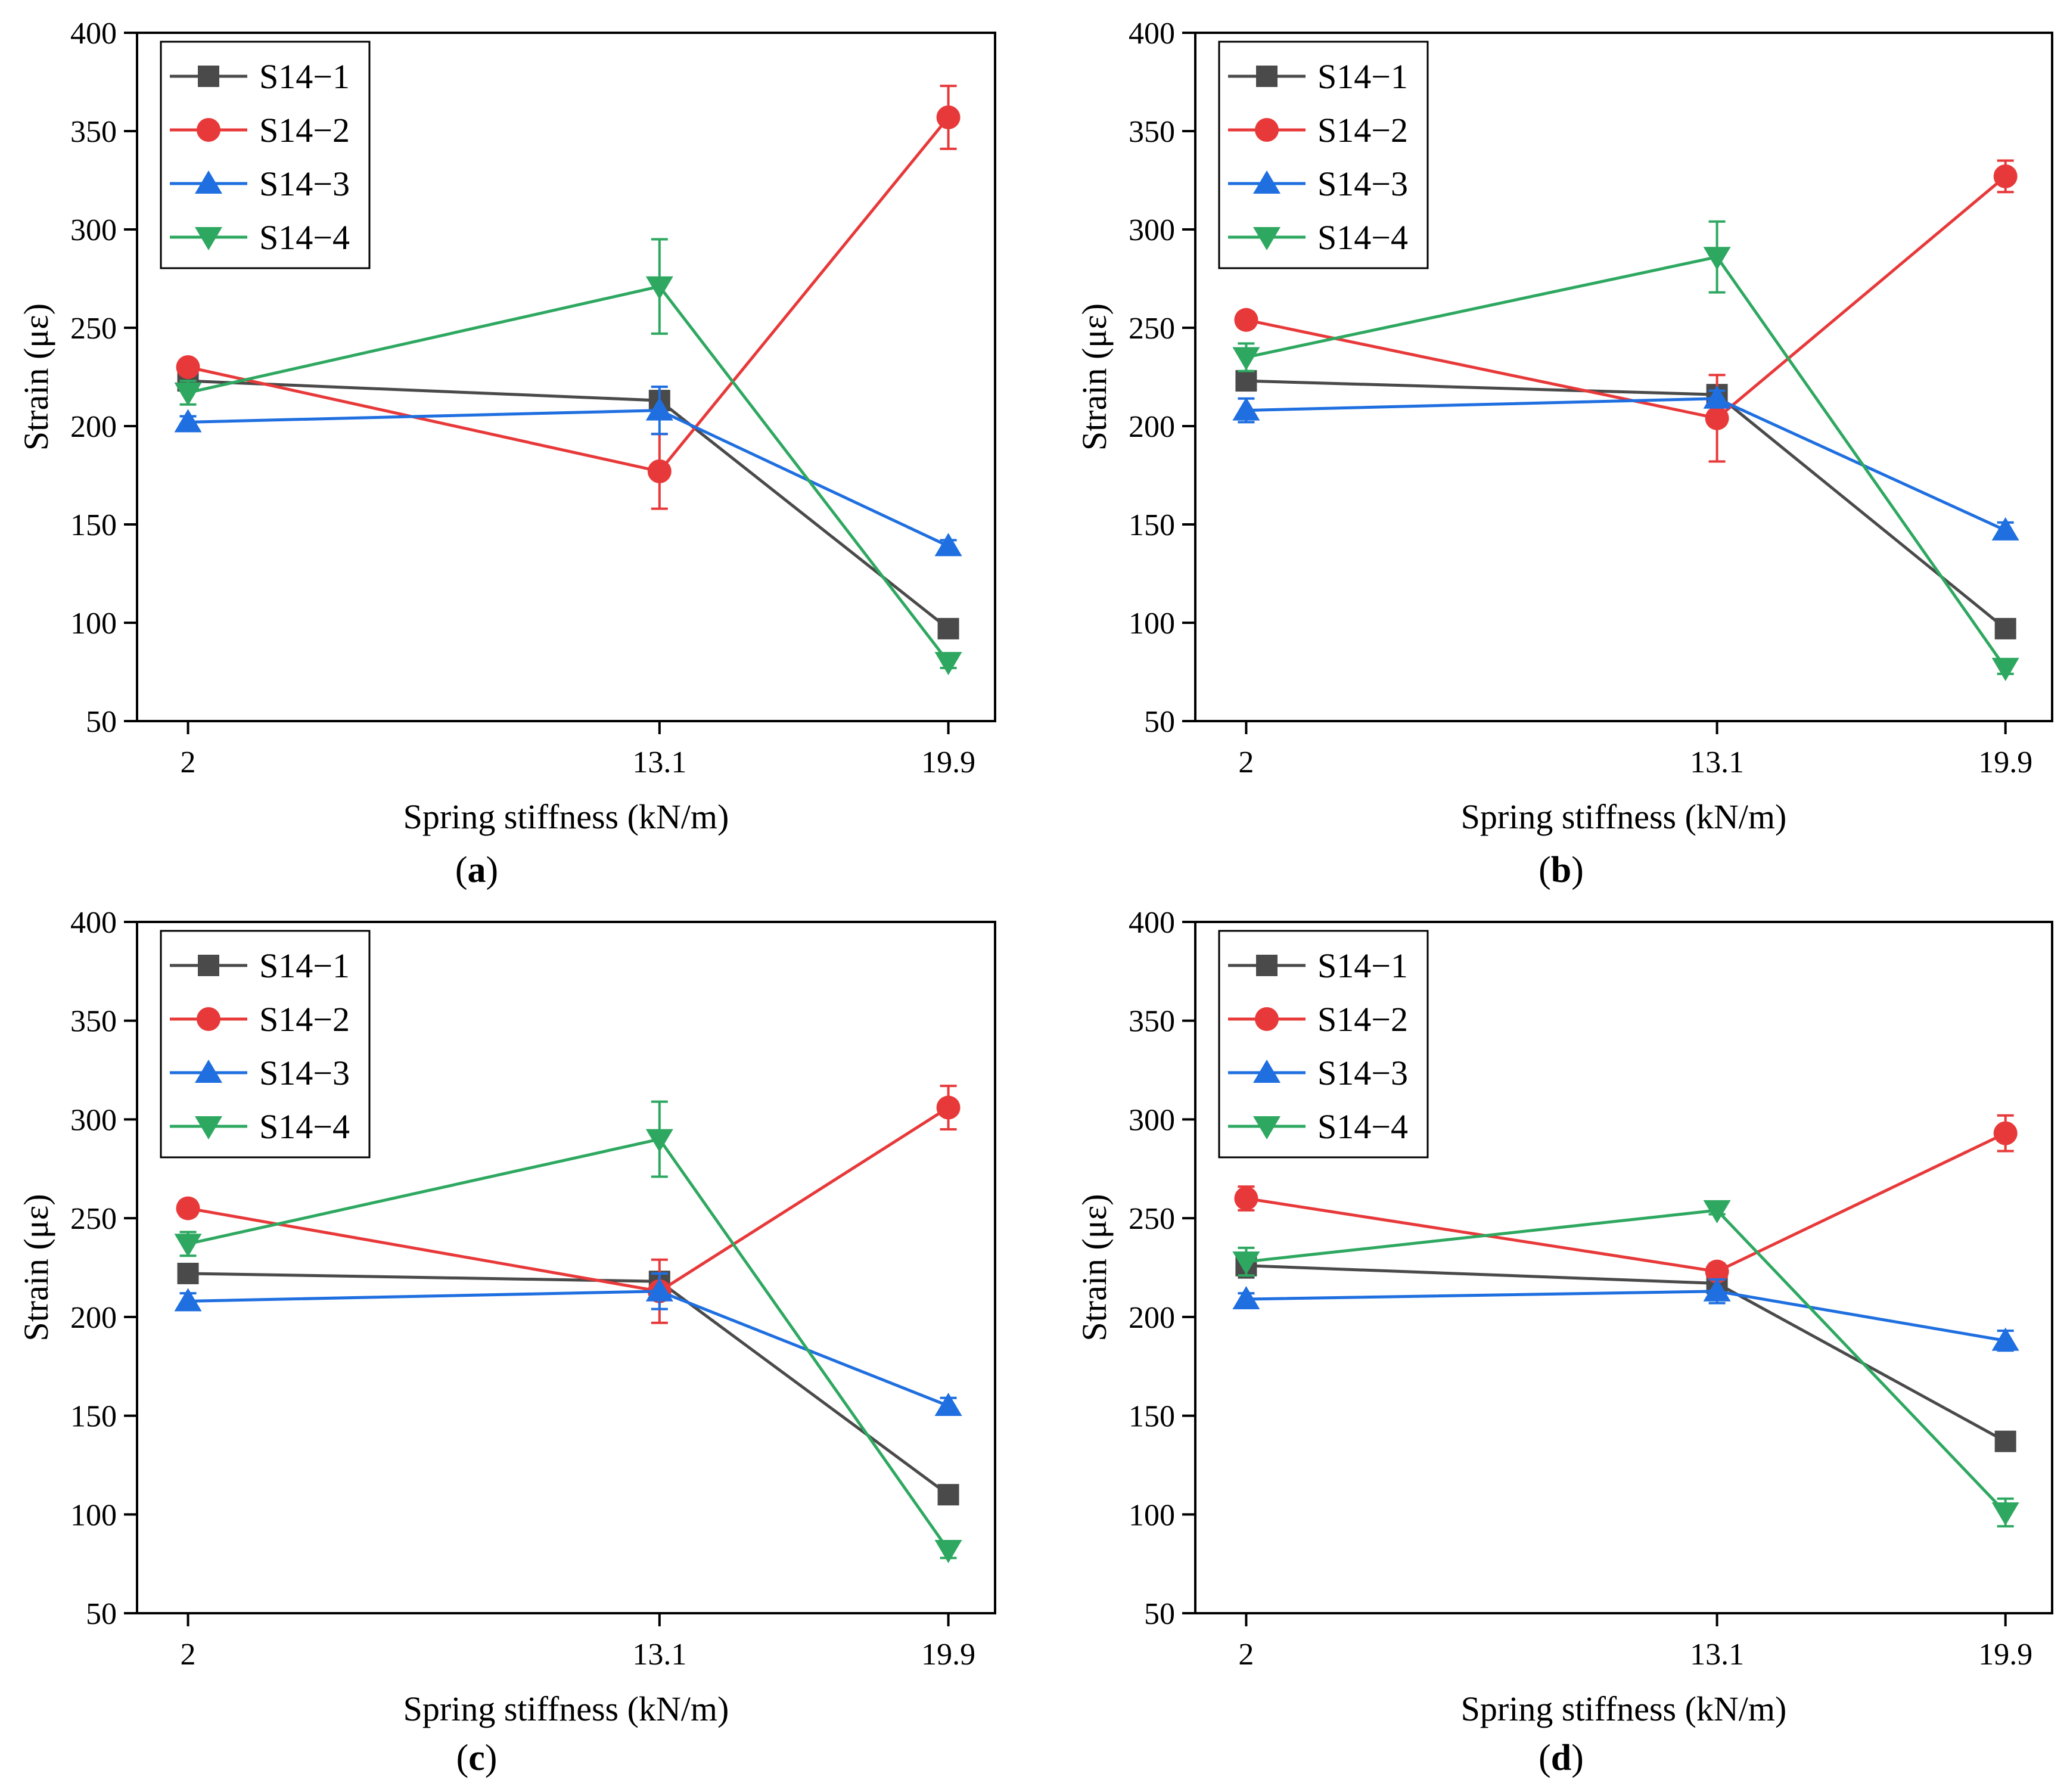  I want to click on panel-label: (c), so click(477, 1758).